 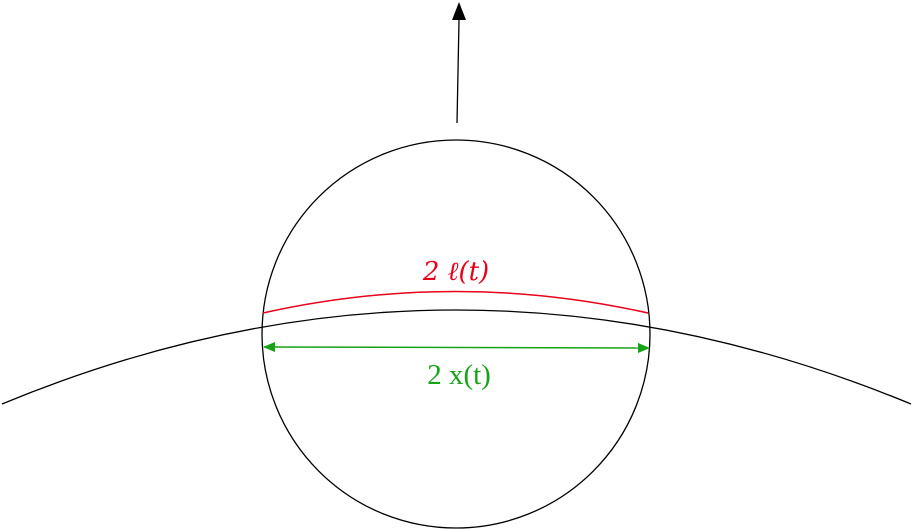 I want to click on arc-length-label: 2 ℓ(t), so click(x=455, y=272).